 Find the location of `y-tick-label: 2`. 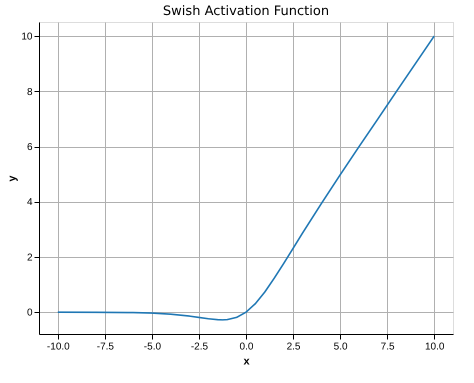

y-tick-label: 2 is located at coordinates (29, 258).